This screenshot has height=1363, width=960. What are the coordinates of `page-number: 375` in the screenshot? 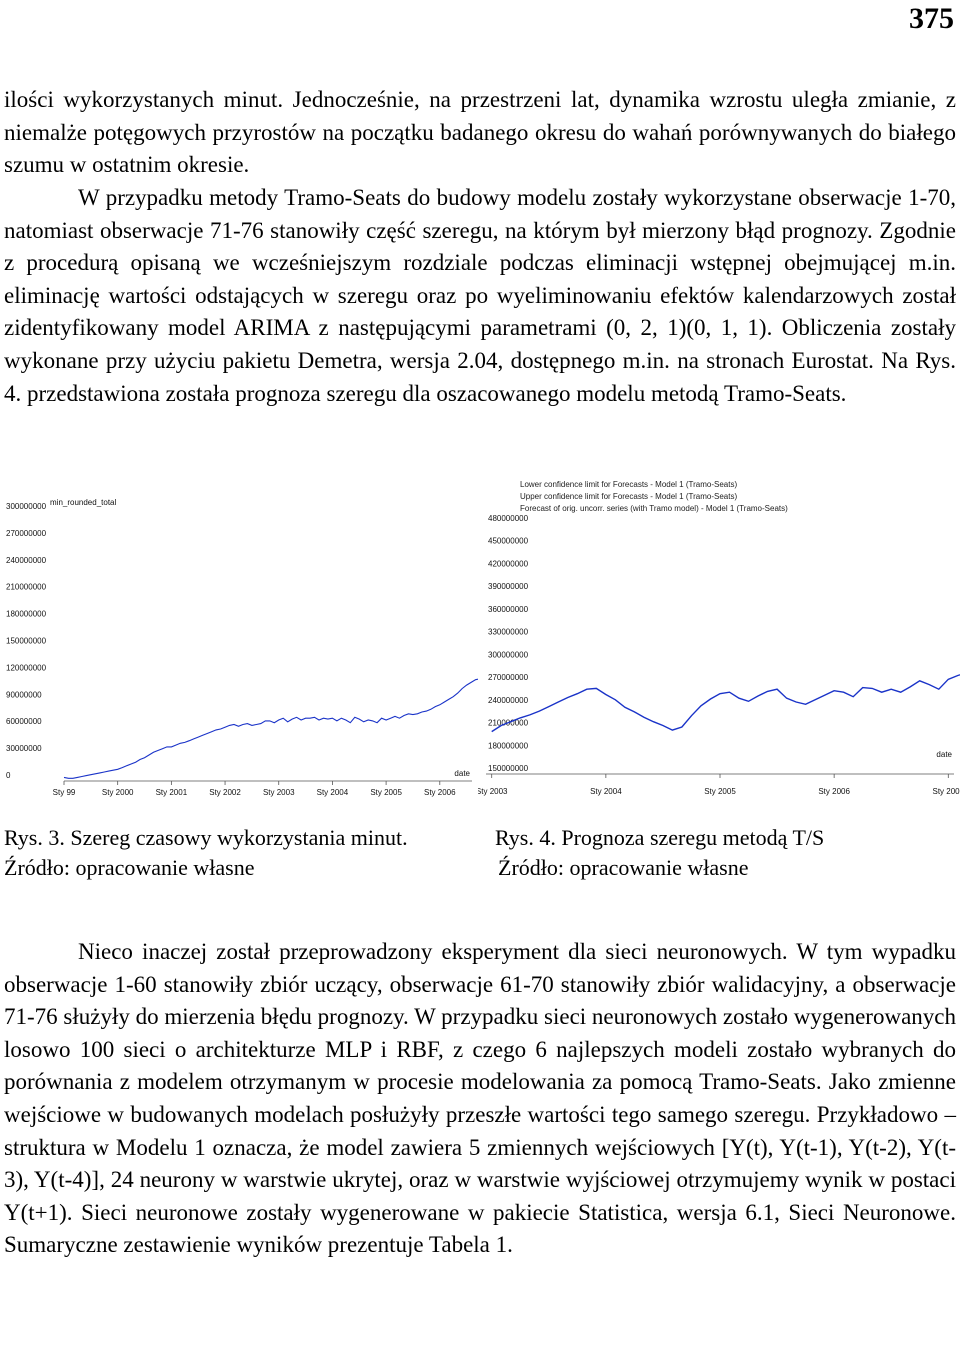 It's located at (931, 18).